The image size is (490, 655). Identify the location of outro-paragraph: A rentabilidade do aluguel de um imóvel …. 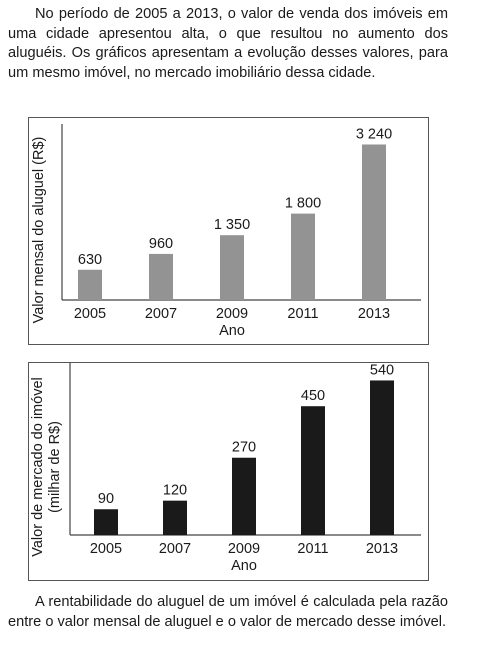
(228, 612).